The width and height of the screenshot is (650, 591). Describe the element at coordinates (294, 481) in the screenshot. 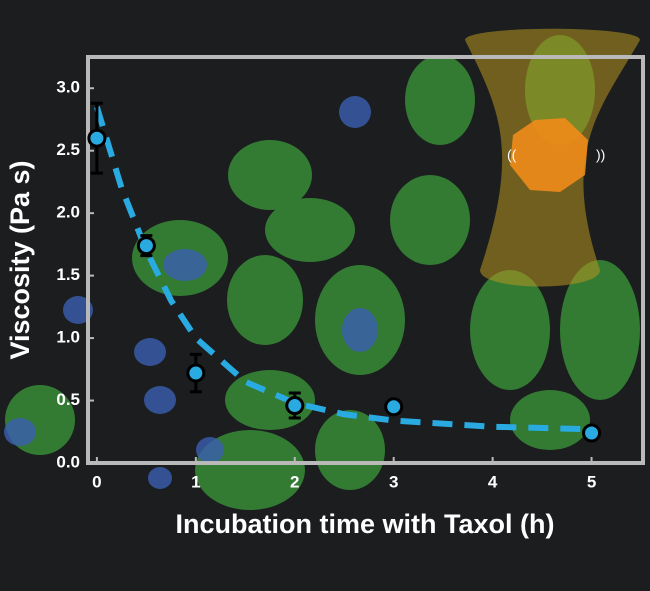

I see `x-tick-label: 2` at that location.